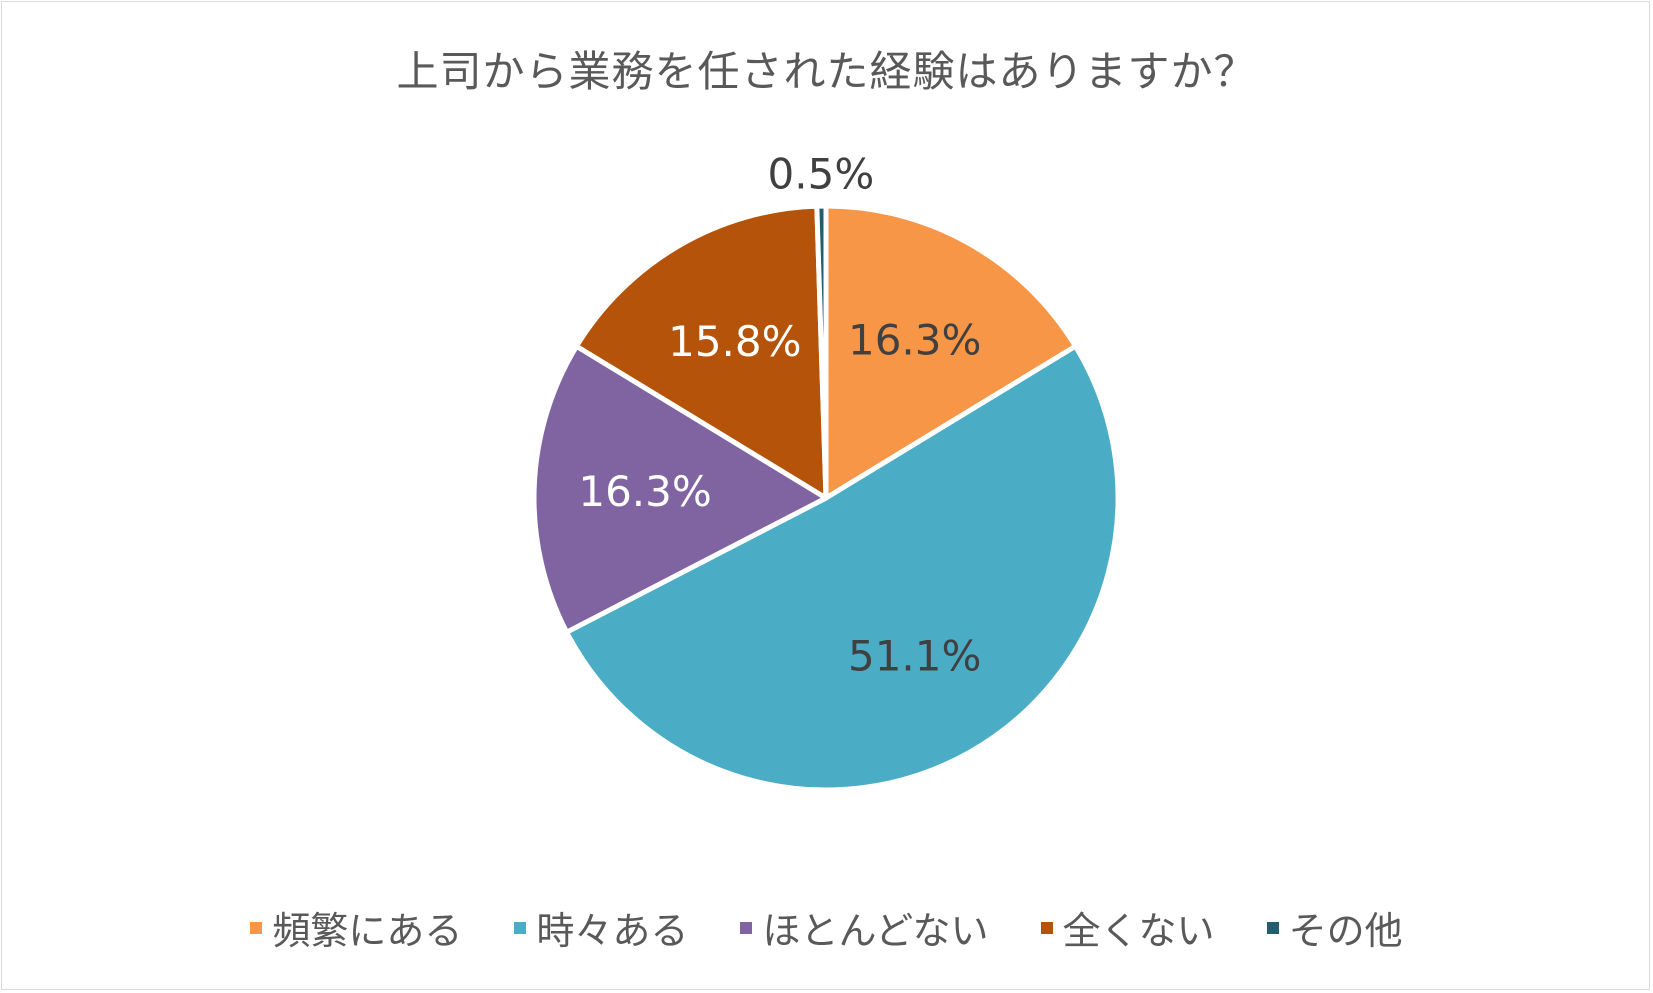 This screenshot has height=993, width=1653. I want to click on legend-item: 全くない, so click(1127, 927).